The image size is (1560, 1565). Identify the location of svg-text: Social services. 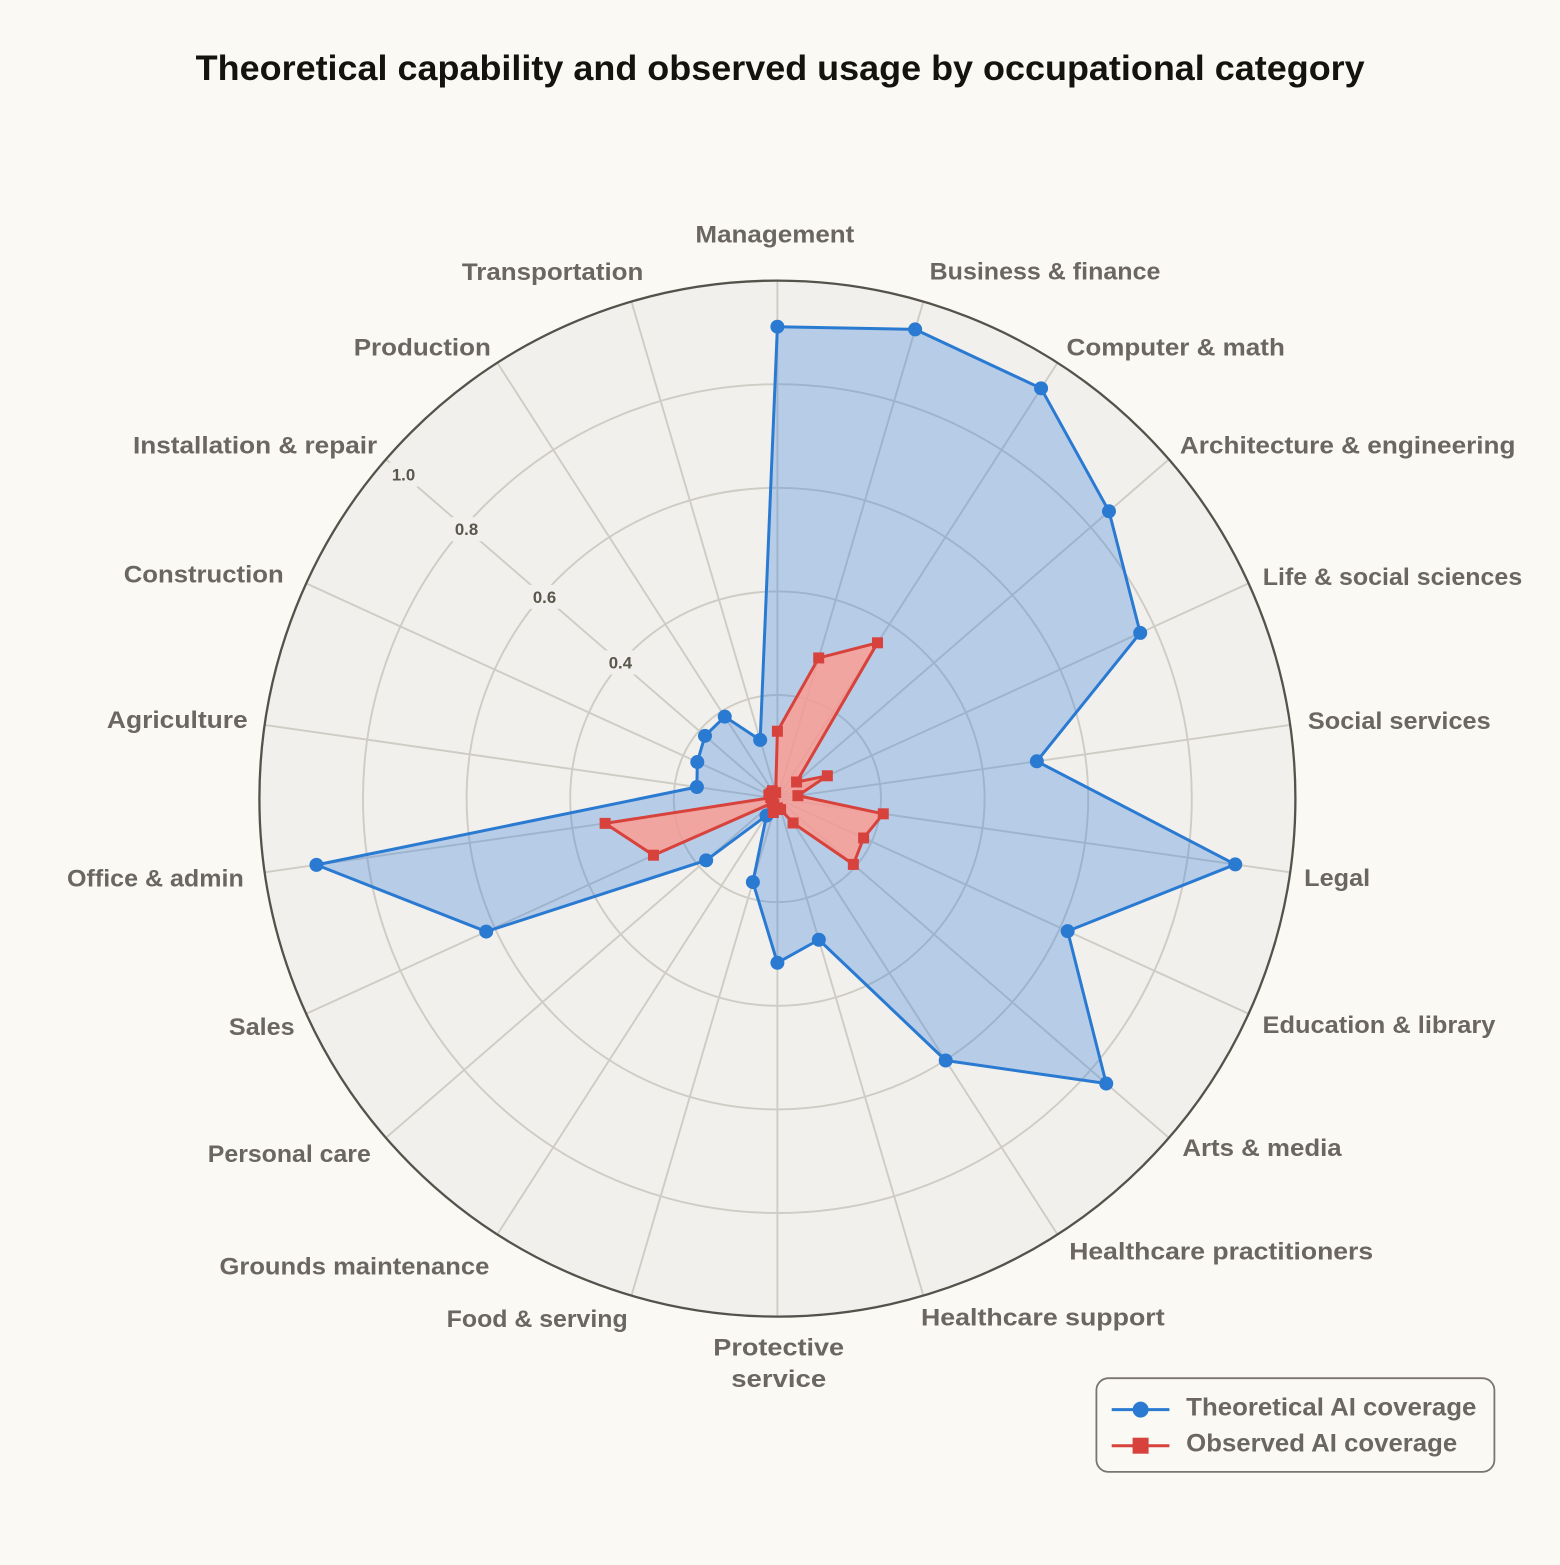
(1399, 721).